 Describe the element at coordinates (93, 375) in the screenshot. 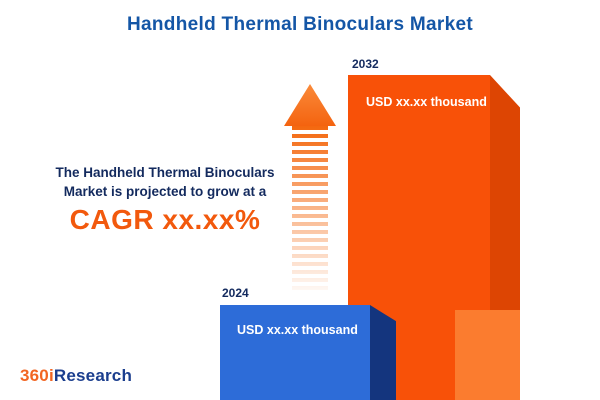

I see `logo-suffix: Research` at that location.